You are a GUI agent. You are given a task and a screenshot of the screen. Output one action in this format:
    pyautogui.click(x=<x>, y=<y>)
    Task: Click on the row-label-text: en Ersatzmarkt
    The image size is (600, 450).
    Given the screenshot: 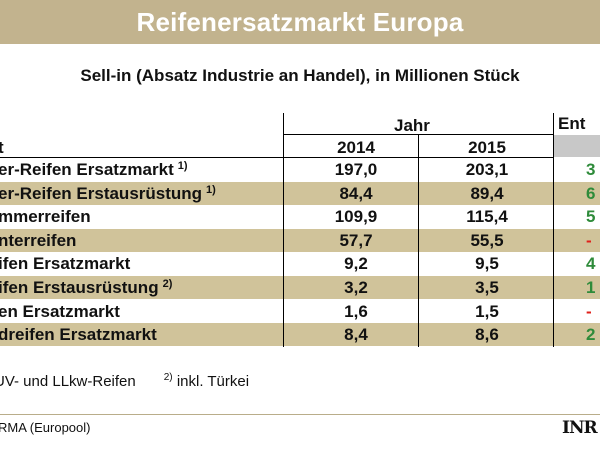 What is the action you would take?
    pyautogui.click(x=60, y=311)
    